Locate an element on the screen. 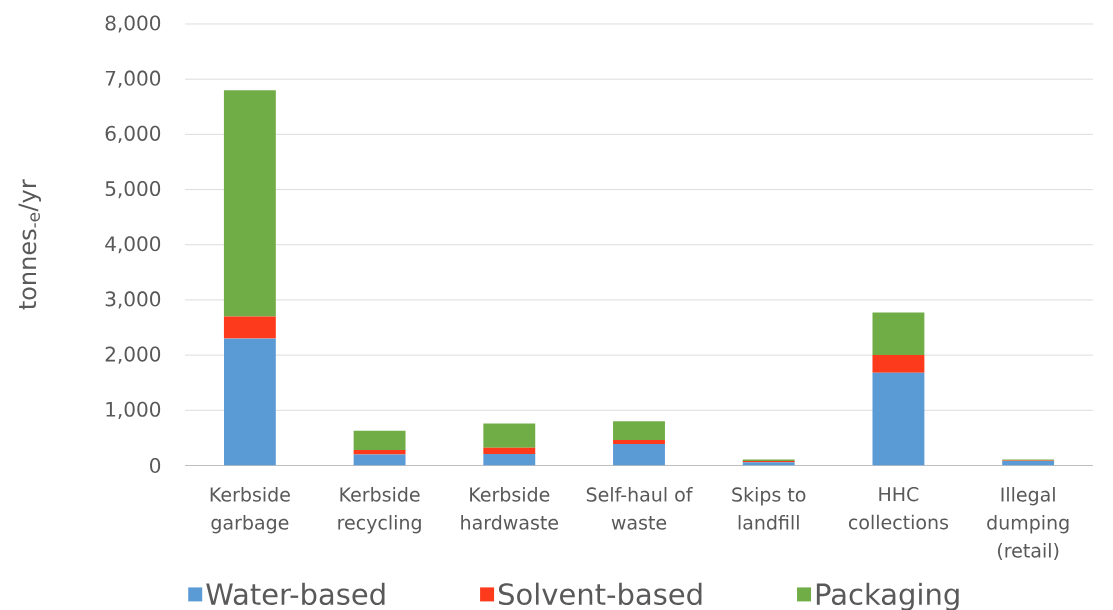 Image resolution: width=1113 pixels, height=610 pixels. x-tick-label: Kerbside garbage is located at coordinates (250, 510).